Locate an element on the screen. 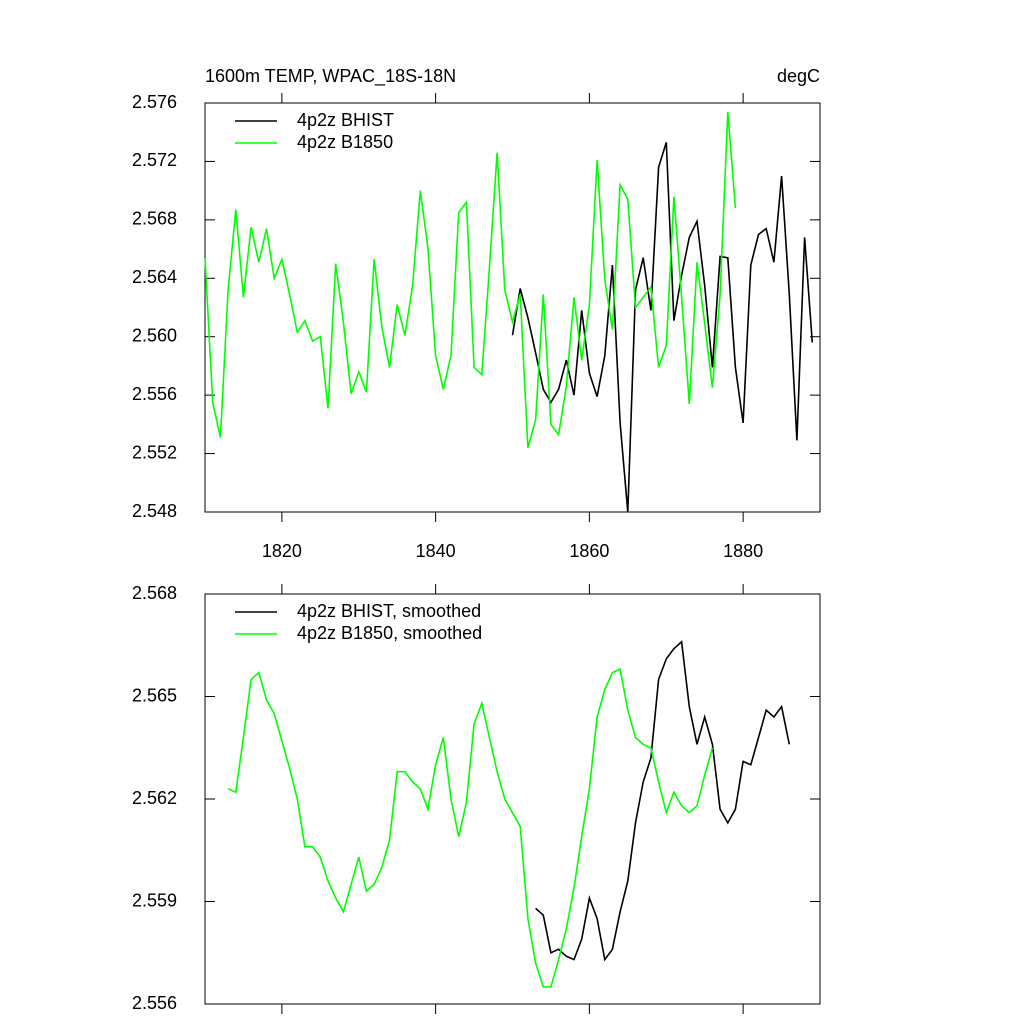 This screenshot has height=1024, width=1024. y-tick-label: 2.552 is located at coordinates (154, 452).